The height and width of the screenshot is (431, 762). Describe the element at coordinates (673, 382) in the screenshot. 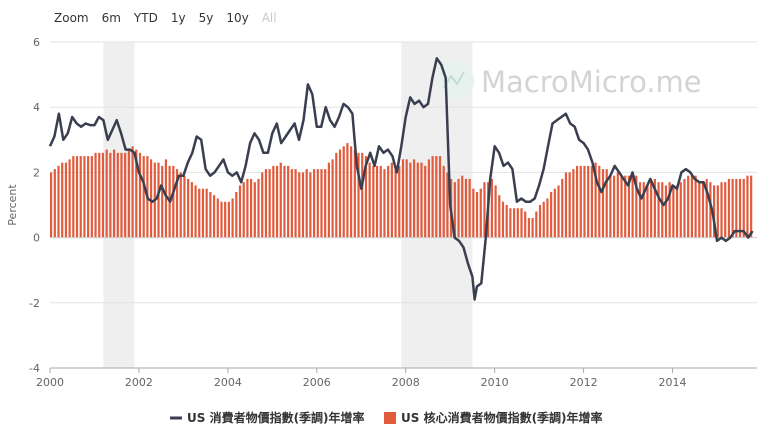

I see `x-tick-label: 2014` at that location.